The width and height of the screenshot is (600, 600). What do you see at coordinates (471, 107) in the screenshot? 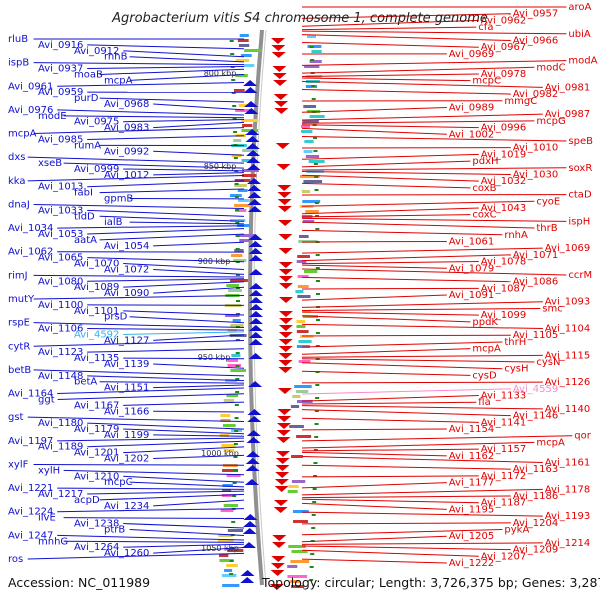
I see `gene-label: Avi_0989` at bounding box center [471, 107].